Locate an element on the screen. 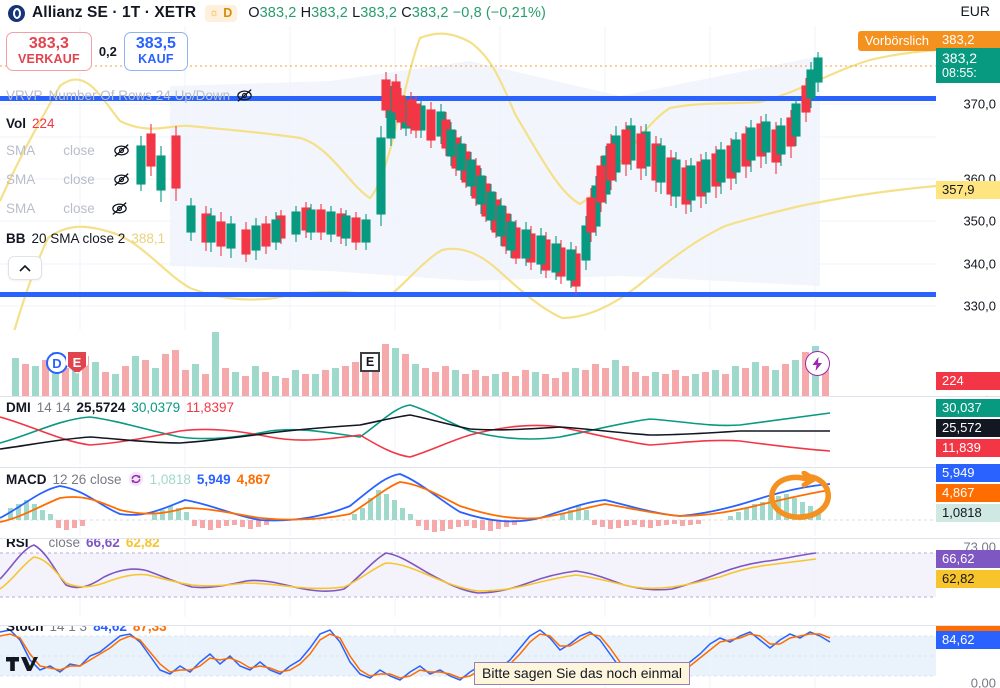  dmi-name: DMI is located at coordinates (18, 407).